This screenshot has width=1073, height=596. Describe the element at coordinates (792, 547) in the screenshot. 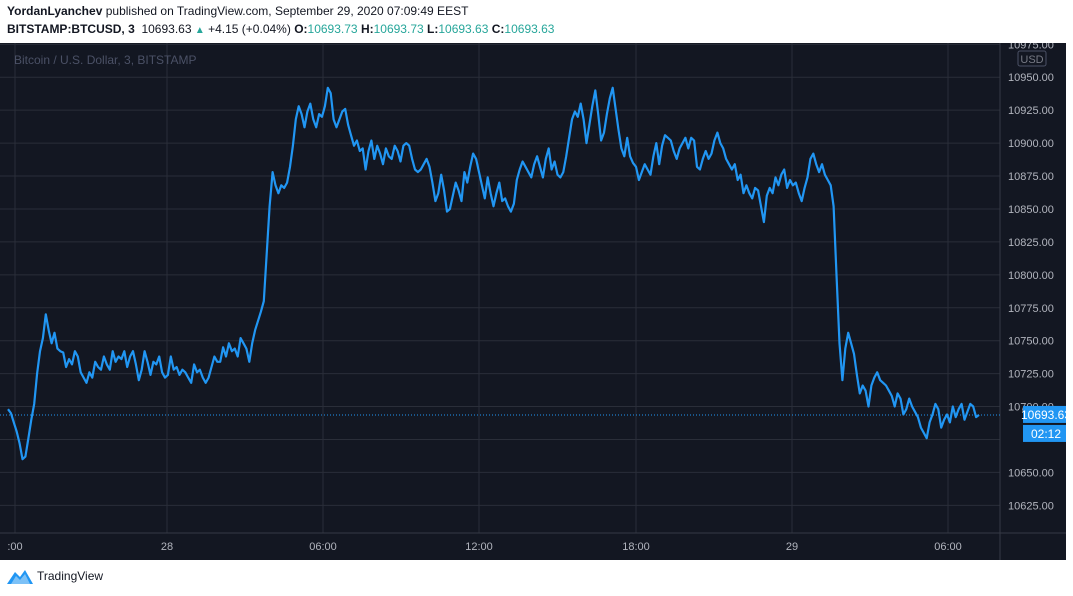

I see `time-tick-label: 29` at that location.